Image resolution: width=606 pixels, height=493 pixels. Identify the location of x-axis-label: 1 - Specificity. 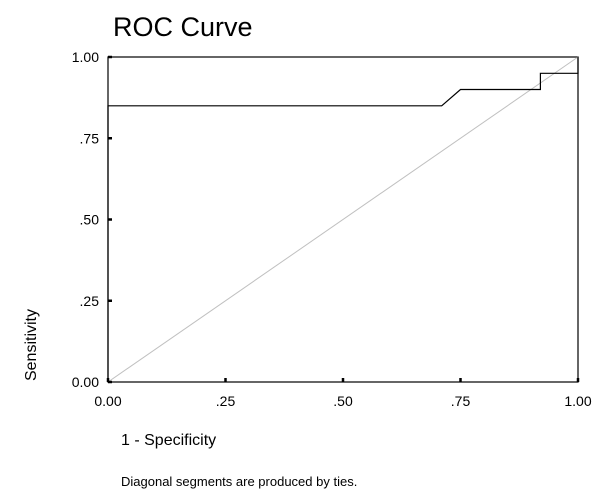
(168, 440).